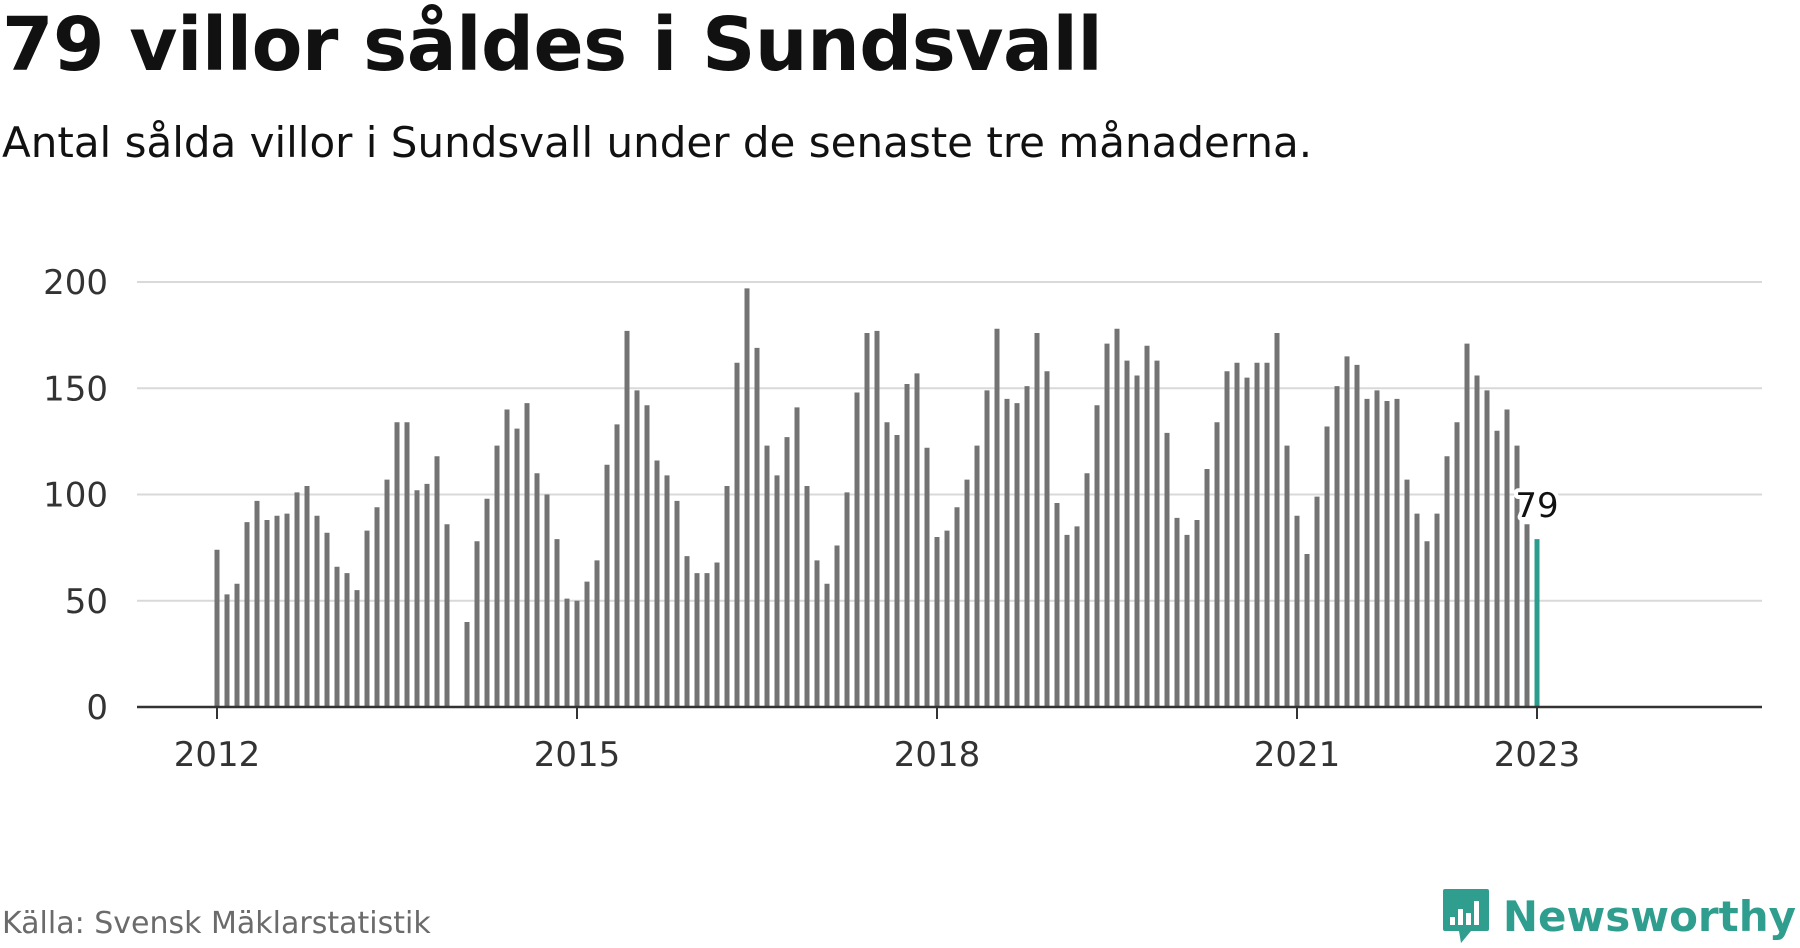 Image resolution: width=1800 pixels, height=948 pixels. Describe the element at coordinates (1465, 916) in the screenshot. I see `newsworthy-logo-icon` at that location.